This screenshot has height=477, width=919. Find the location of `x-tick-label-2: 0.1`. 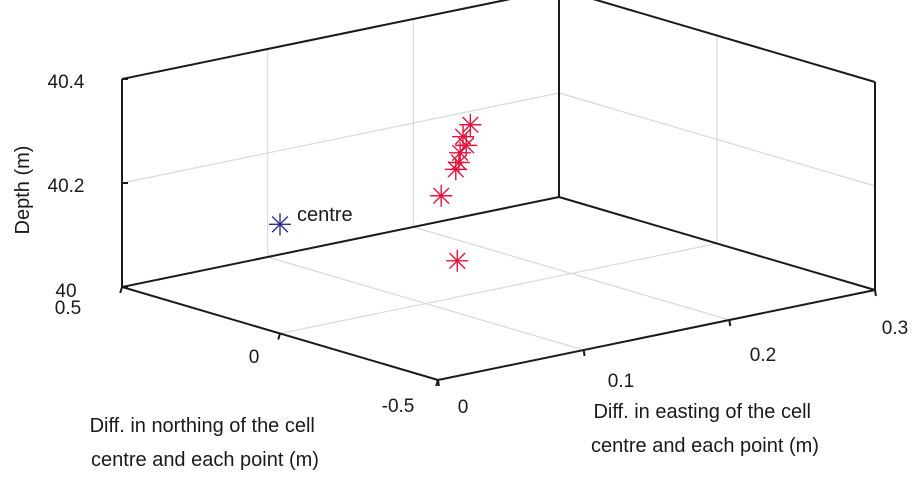

x-tick-label-2: 0.1 is located at coordinates (621, 381).